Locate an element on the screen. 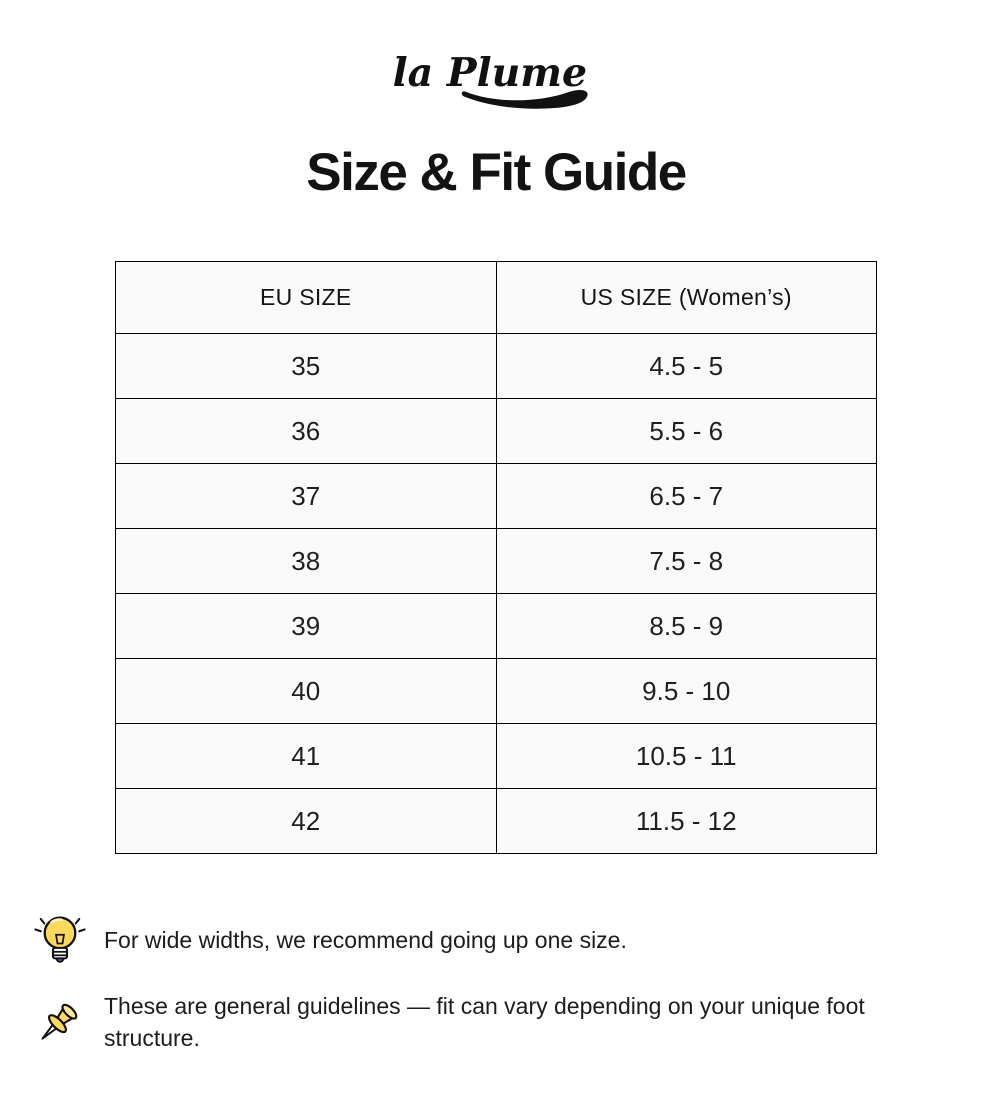 The image size is (992, 1100). table-row: 41 10.5 - 11 is located at coordinates (496, 756).